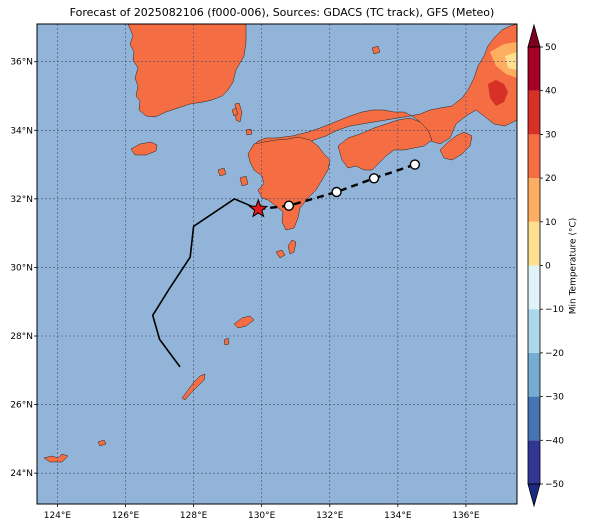  I want to click on kii-peninsula, so click(456, 146).